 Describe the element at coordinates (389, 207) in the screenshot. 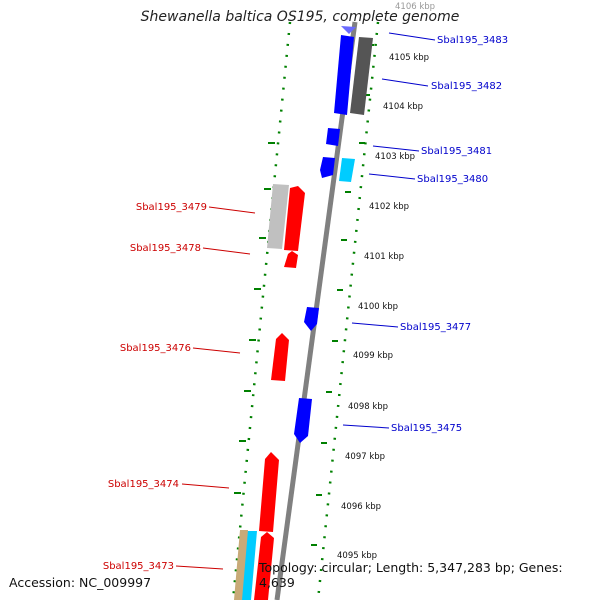

I see `ruler-label: 4102 kbp` at that location.